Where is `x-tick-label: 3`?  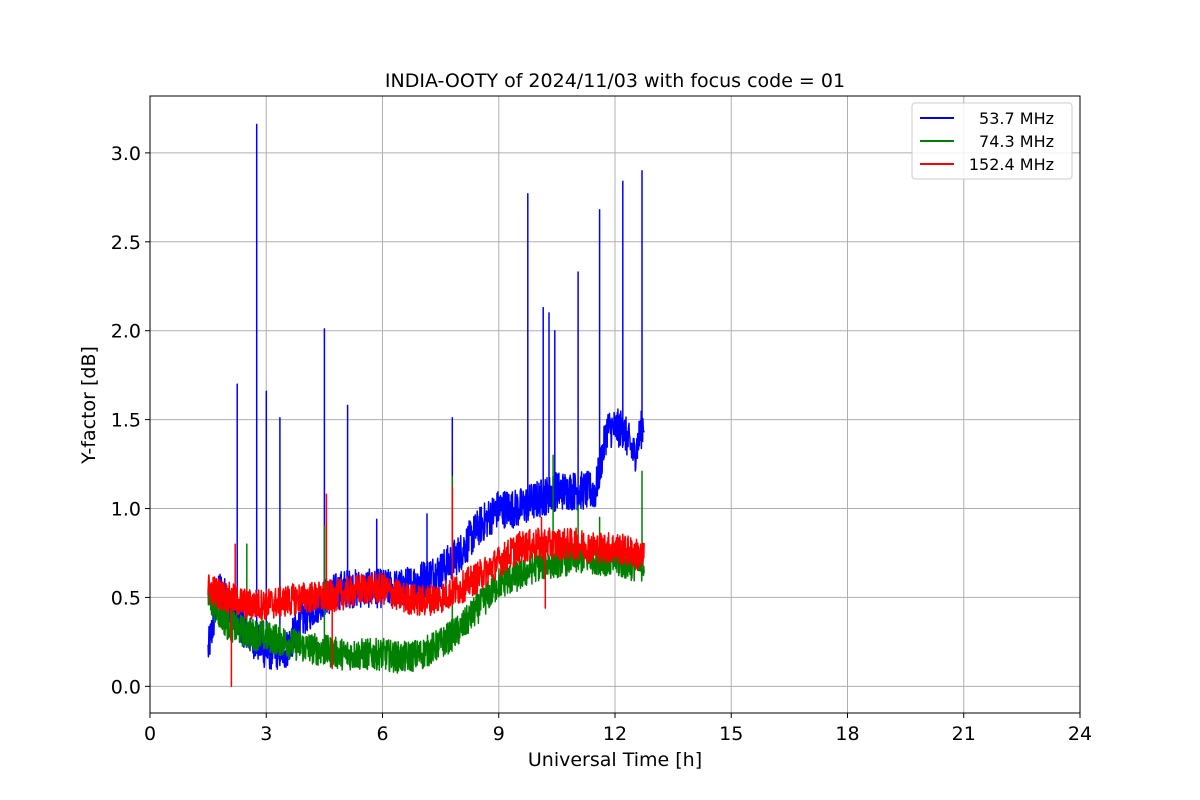 x-tick-label: 3 is located at coordinates (266, 734).